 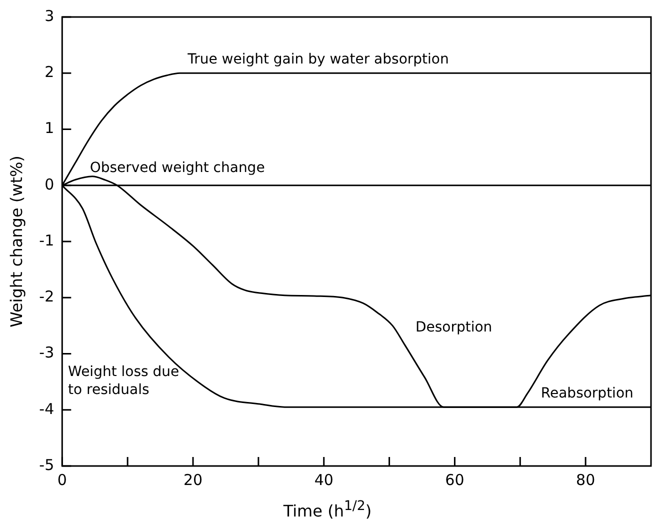 I want to click on y-axis-title: Weight change (wt%), so click(x=16, y=242).